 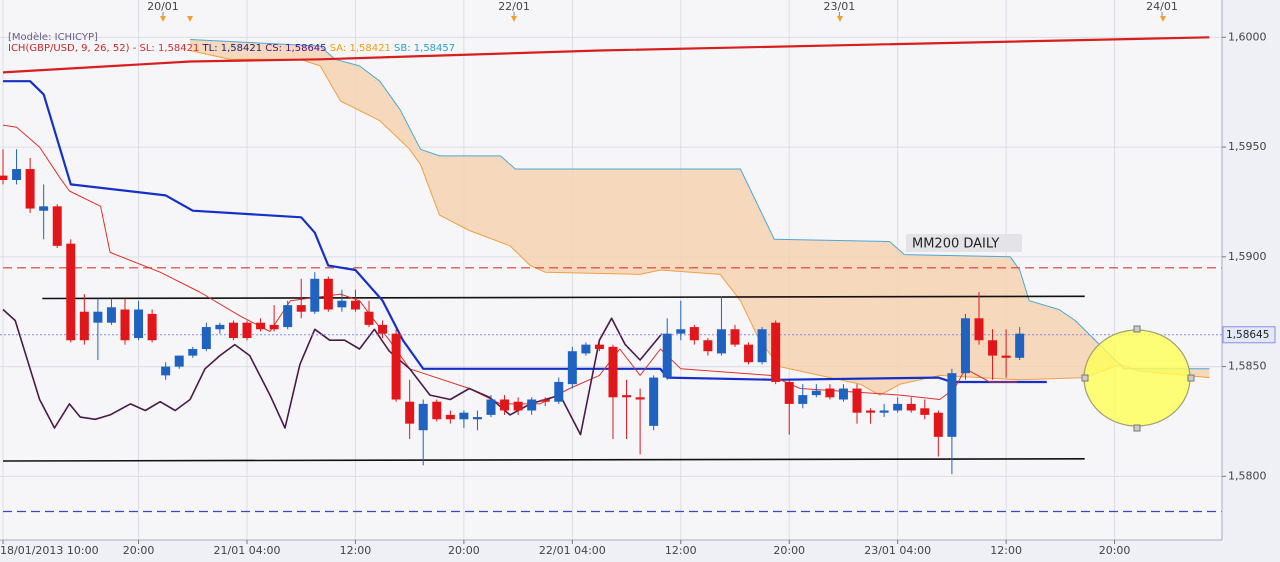 What do you see at coordinates (1247, 146) in the screenshot?
I see `y-tick-label: 1,5950` at bounding box center [1247, 146].